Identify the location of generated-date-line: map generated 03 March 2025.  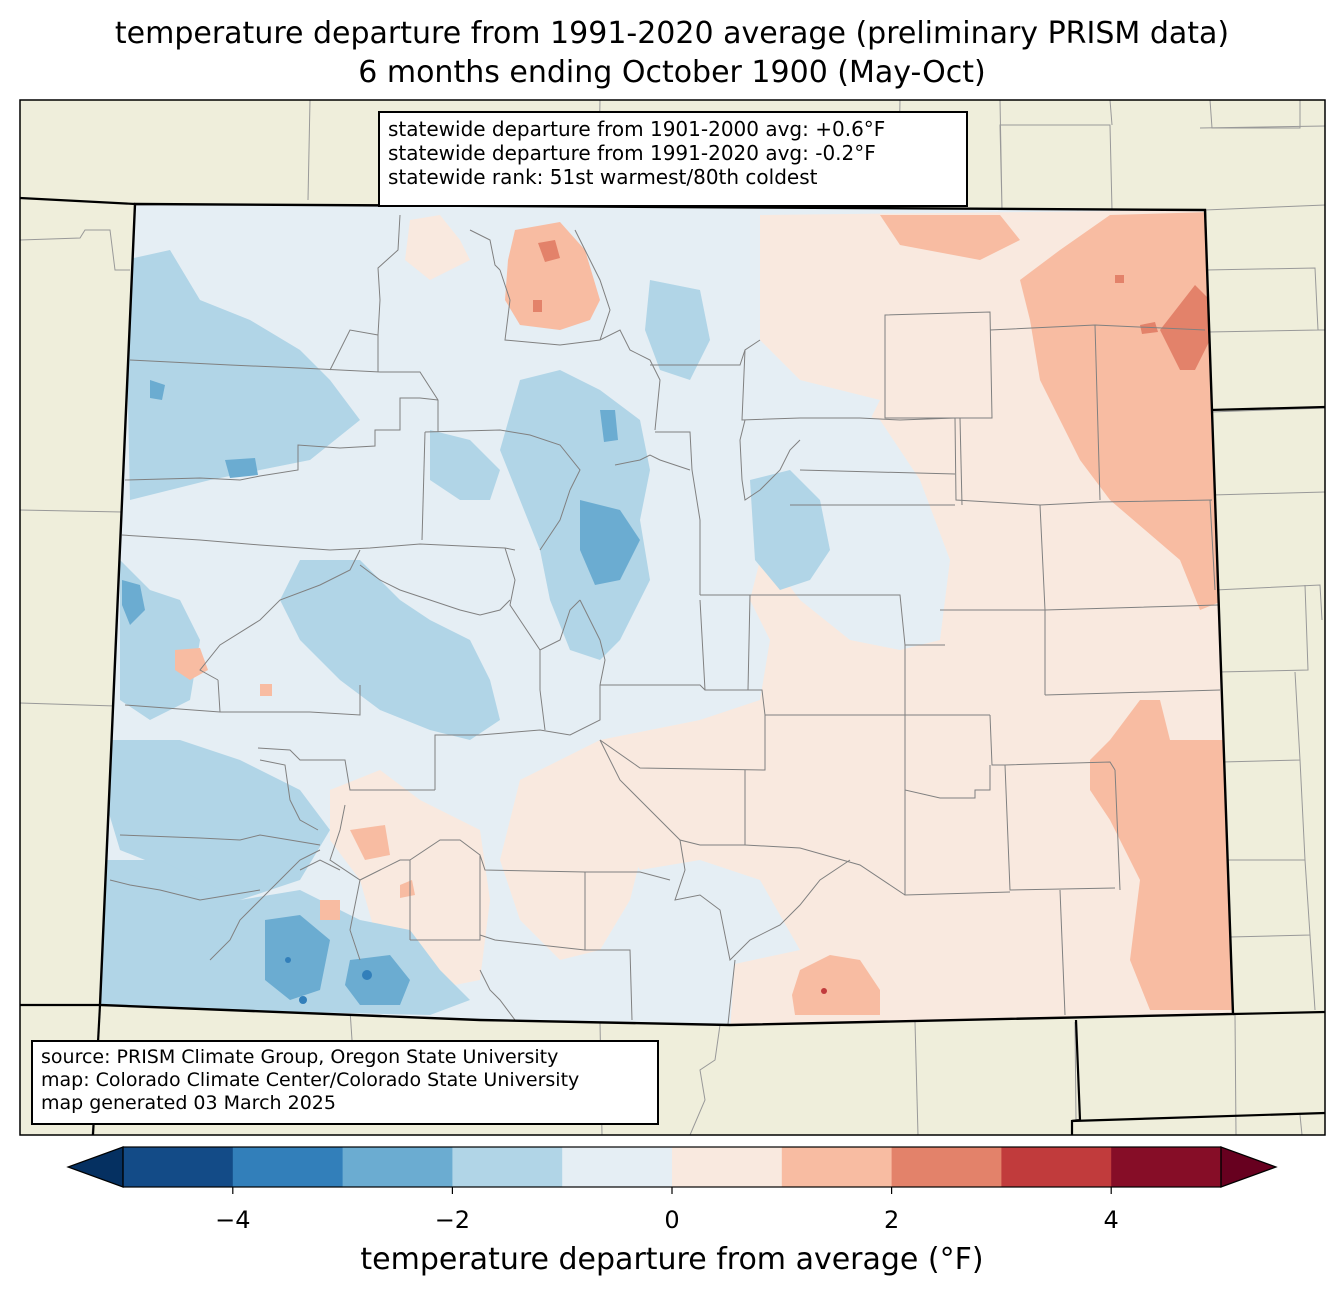
(188, 1103).